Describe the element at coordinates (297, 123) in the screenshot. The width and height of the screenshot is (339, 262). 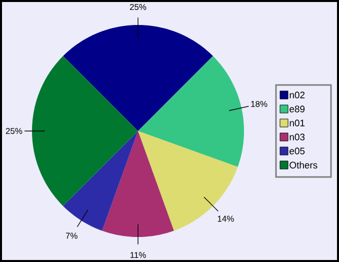
I see `legend-label: n01` at that location.